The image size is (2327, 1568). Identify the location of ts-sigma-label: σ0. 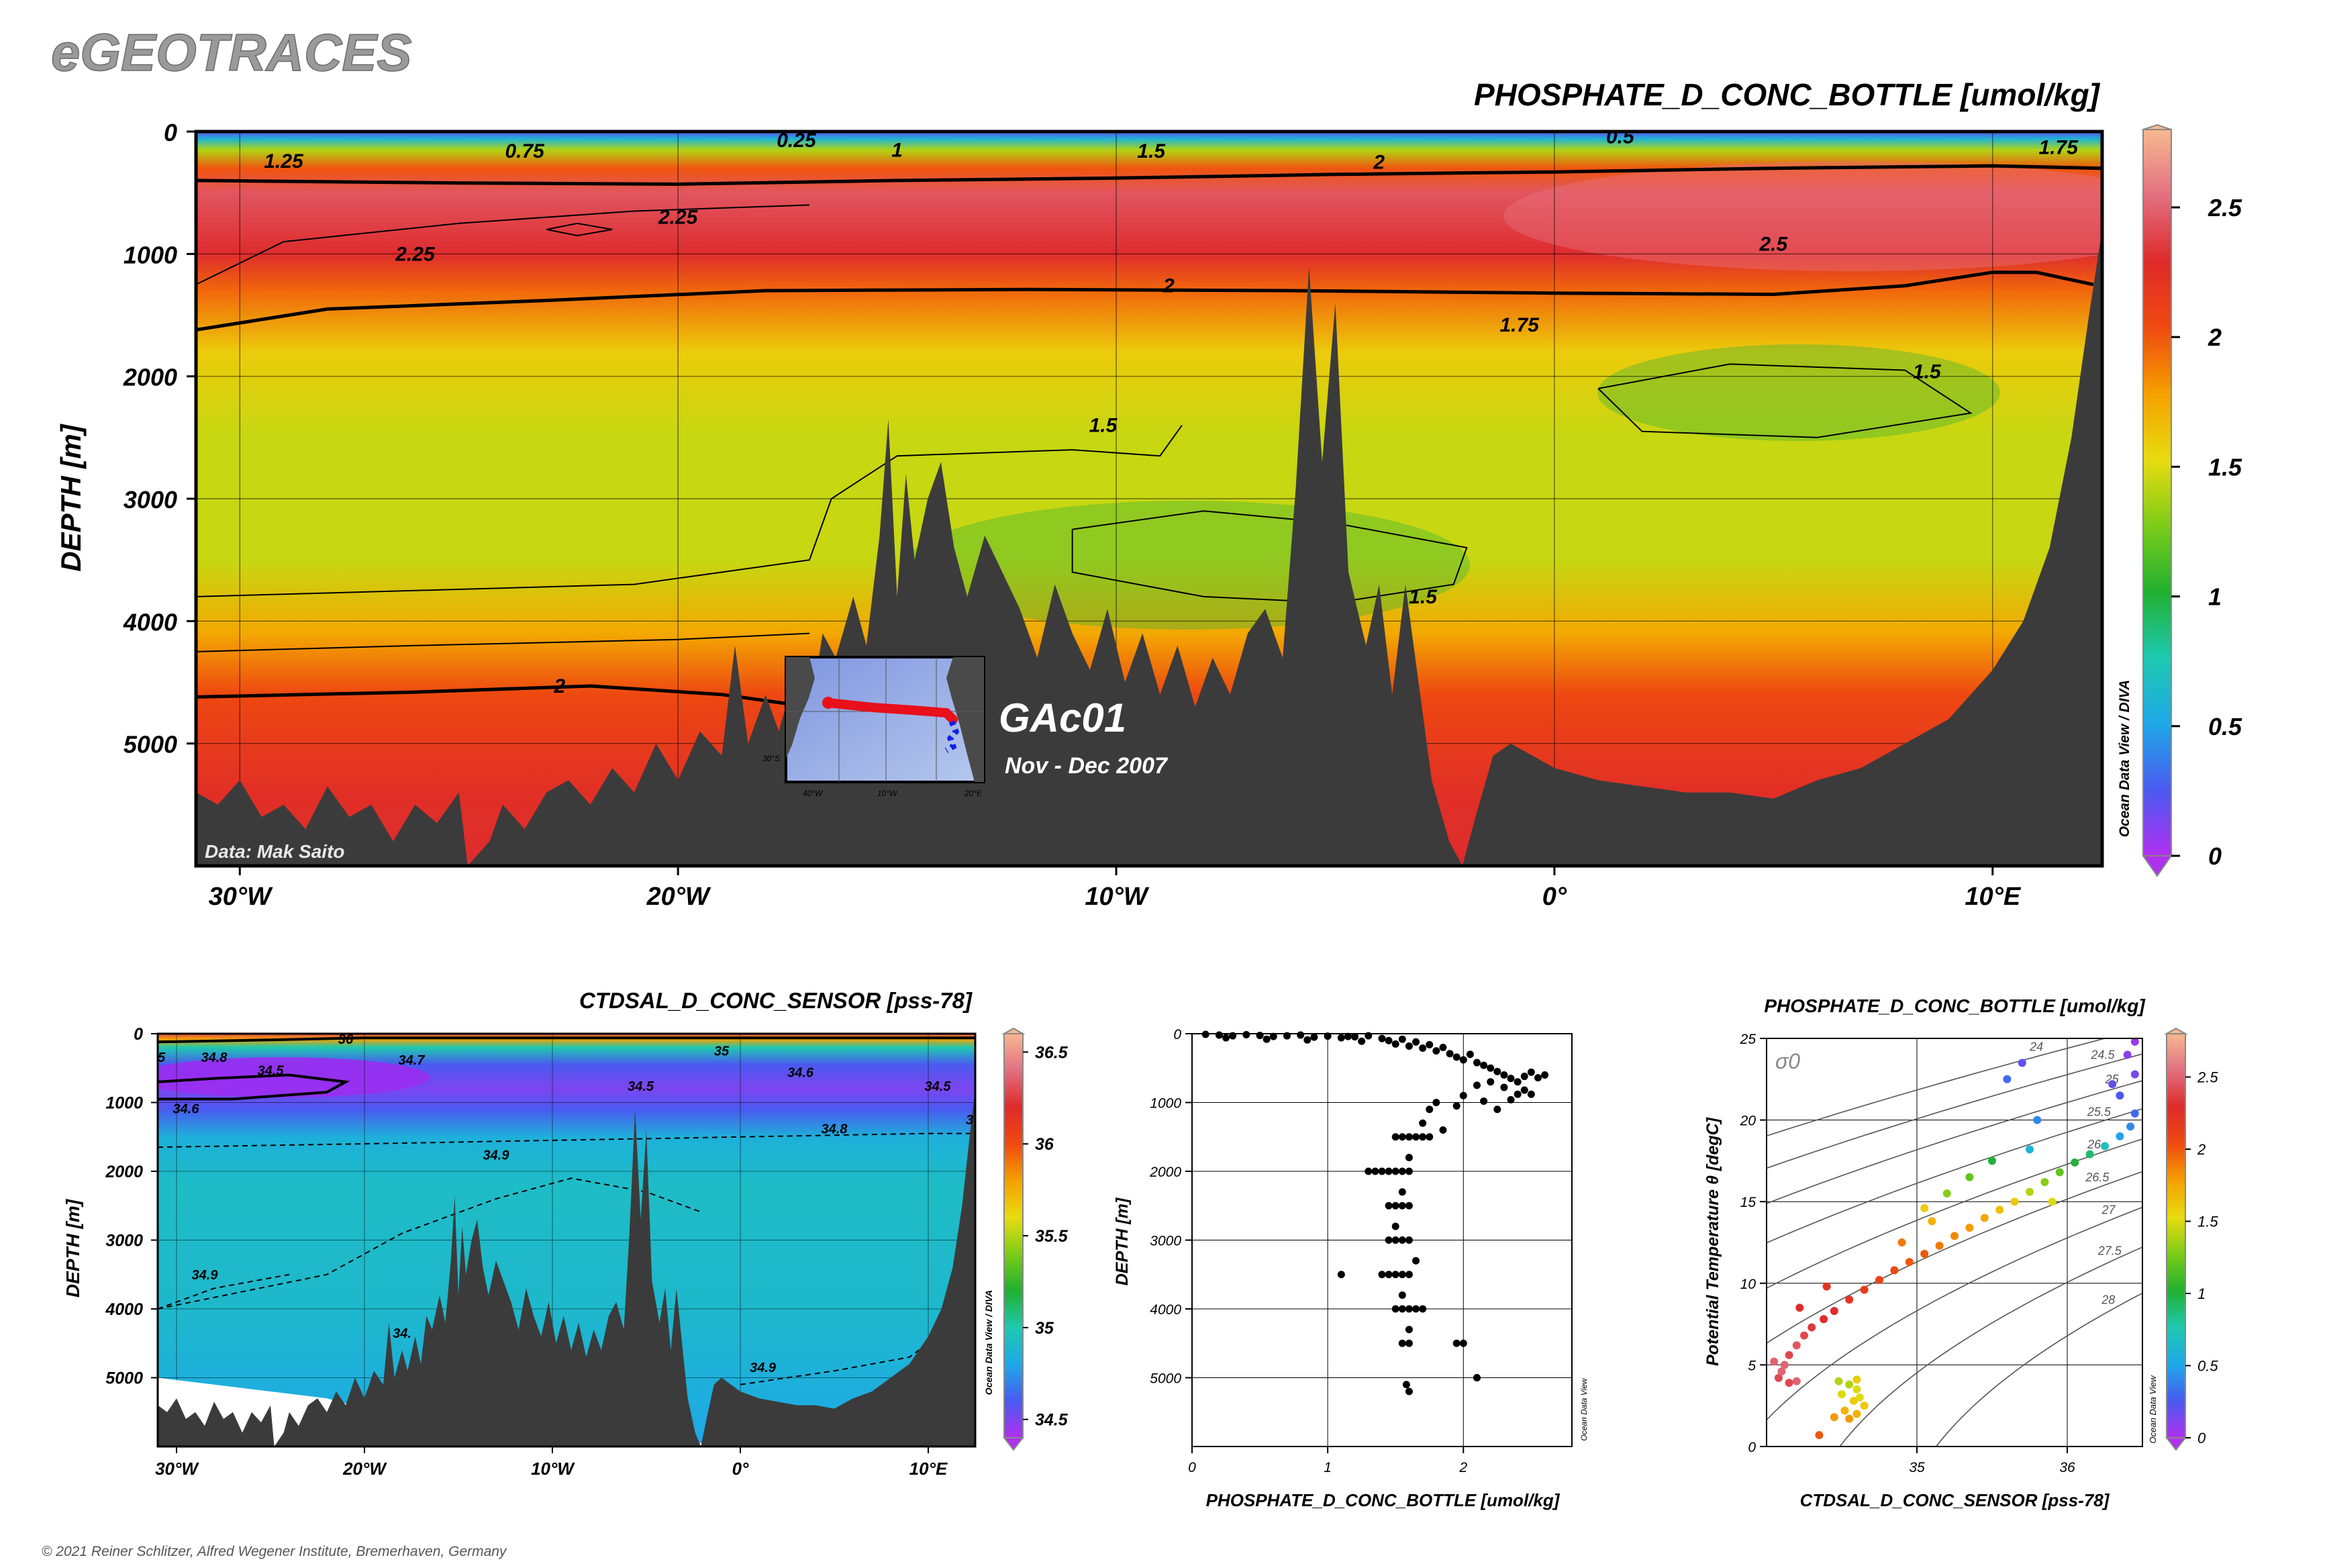
(1787, 1061).